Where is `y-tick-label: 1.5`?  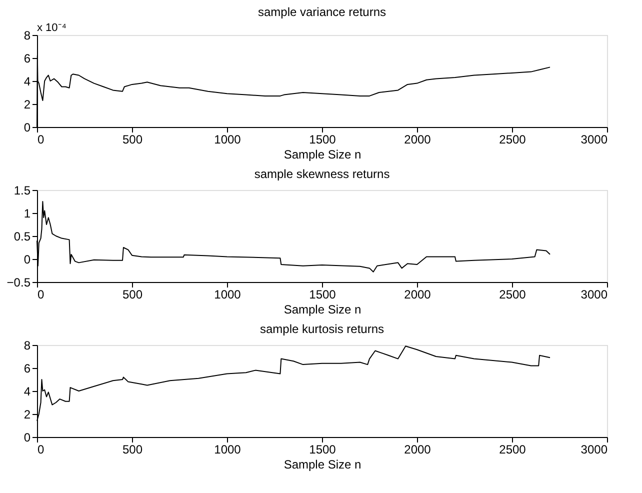 y-tick-label: 1.5 is located at coordinates (22, 191).